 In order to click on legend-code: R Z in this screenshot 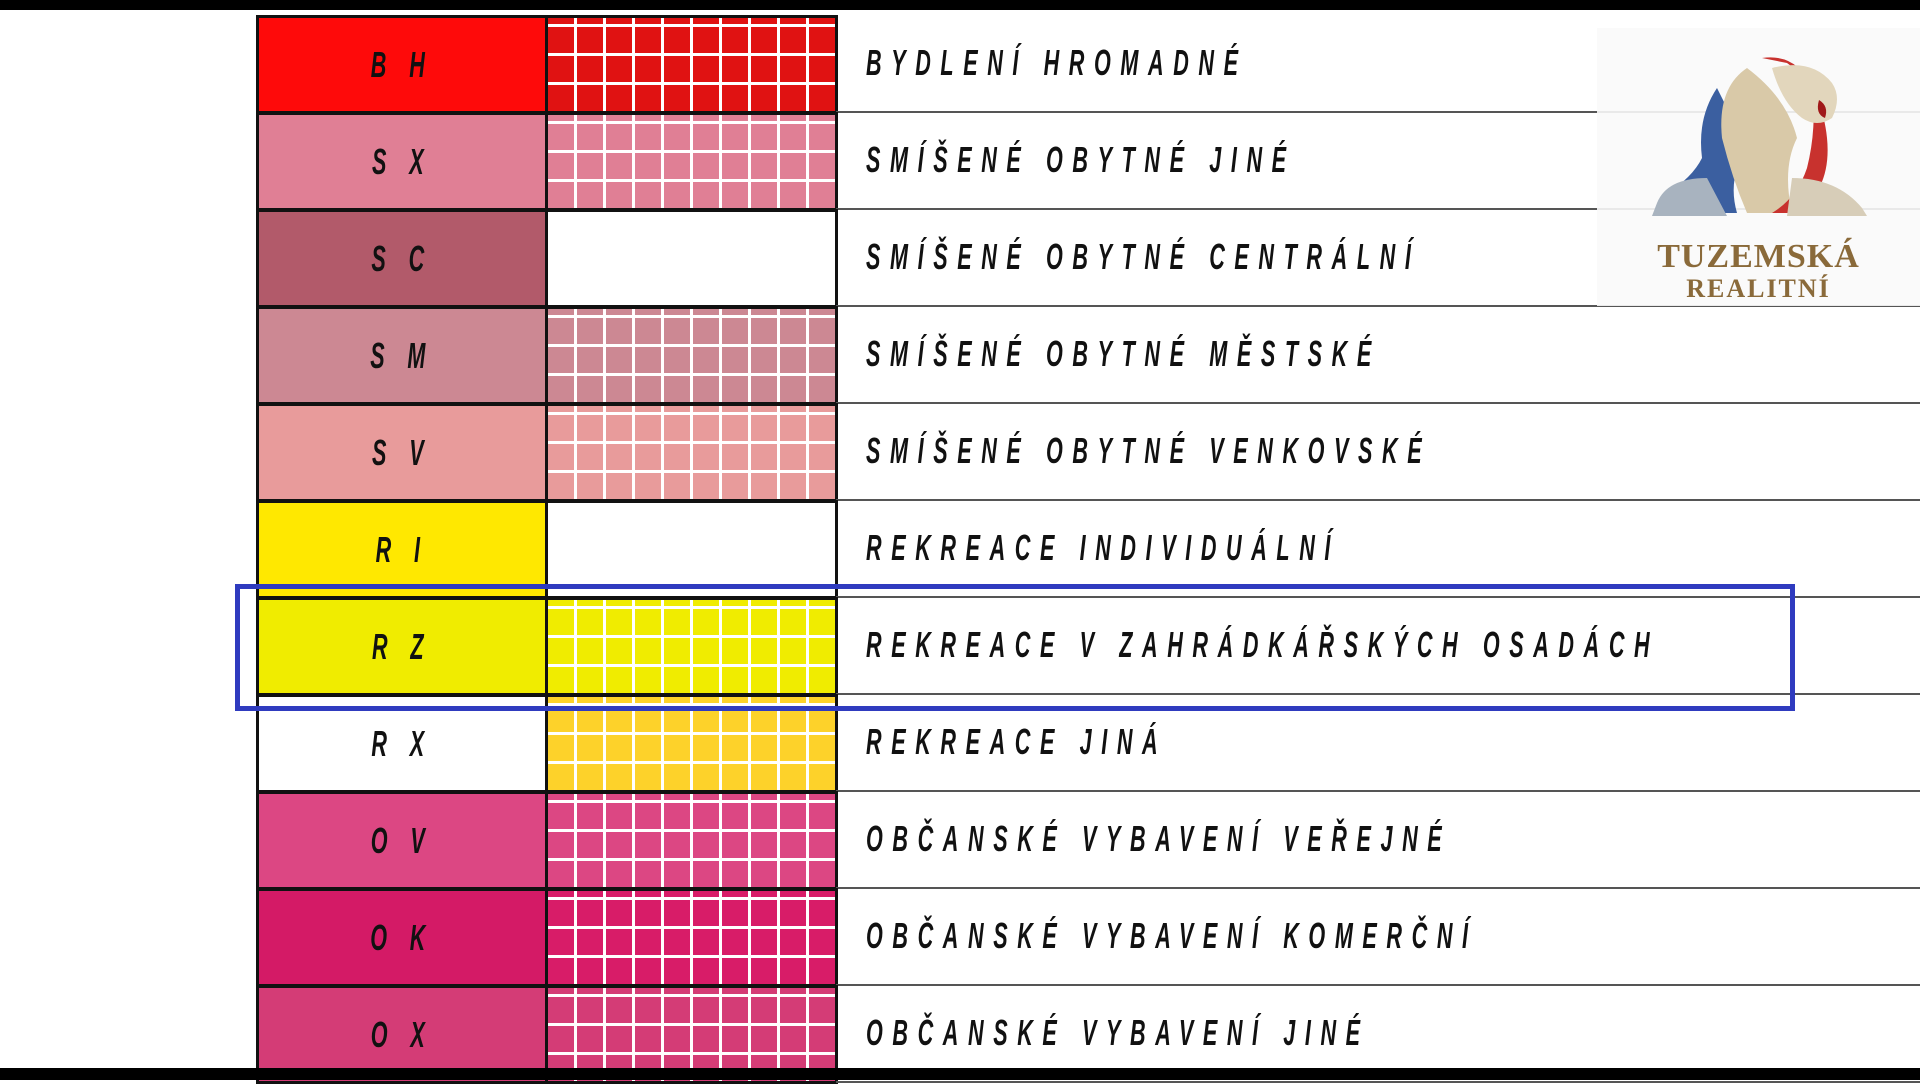, I will do `click(402, 646)`.